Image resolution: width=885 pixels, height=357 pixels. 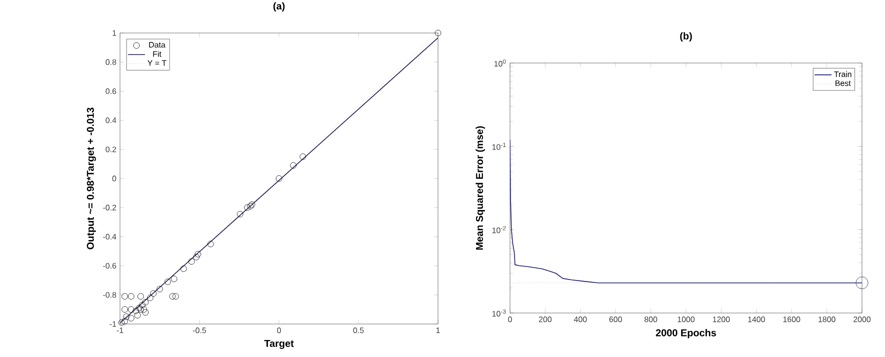 What do you see at coordinates (279, 7) in the screenshot?
I see `chart-title: (a)` at bounding box center [279, 7].